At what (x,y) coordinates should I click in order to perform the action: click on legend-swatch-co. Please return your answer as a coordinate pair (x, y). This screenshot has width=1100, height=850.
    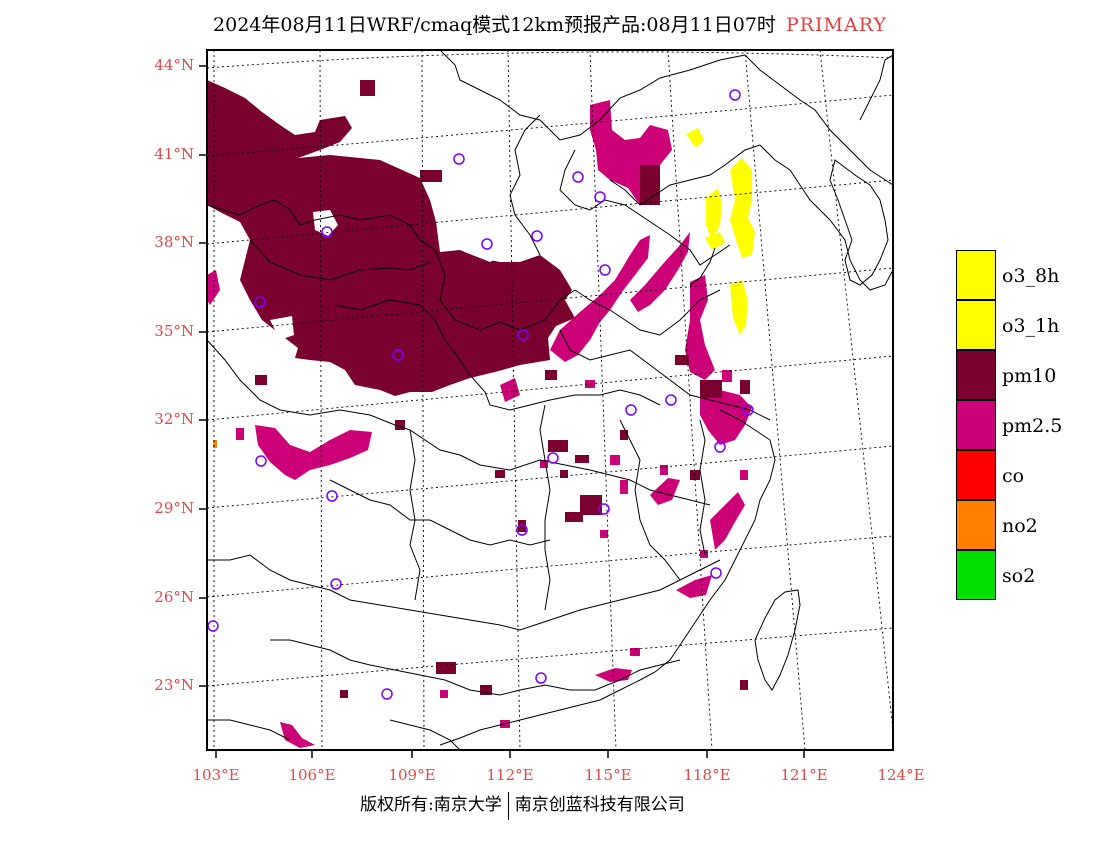
    Looking at the image, I should click on (976, 475).